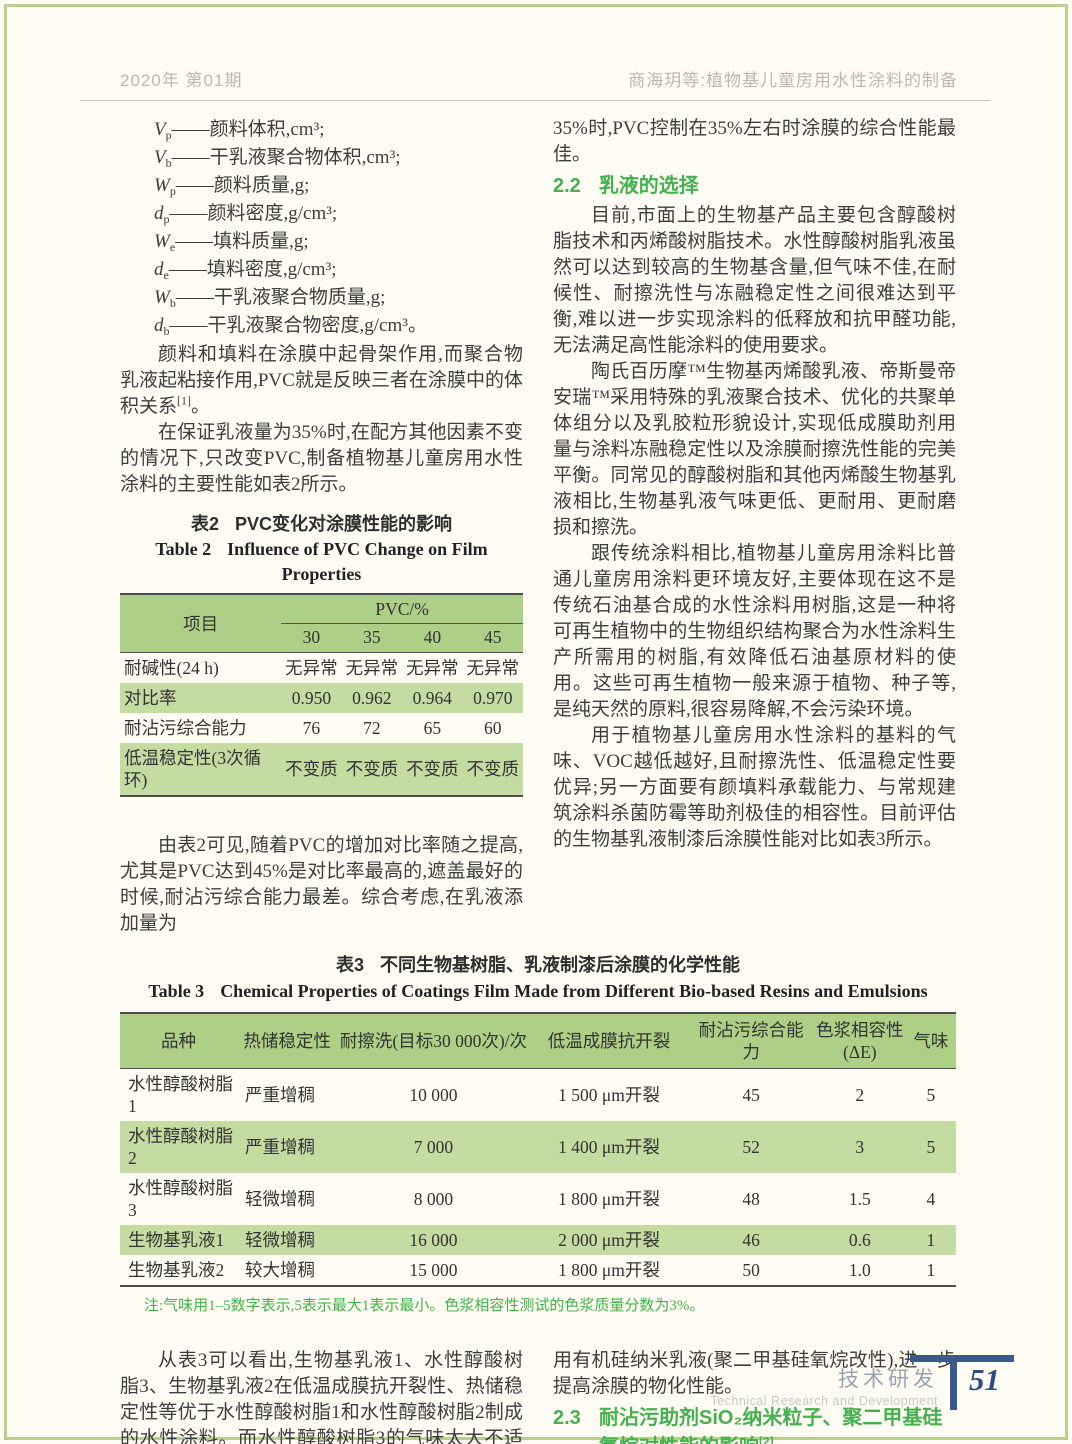 The image size is (1072, 1444). I want to click on table-row: 对比率 0.950 0.962 0.964 0.970, so click(321, 698).